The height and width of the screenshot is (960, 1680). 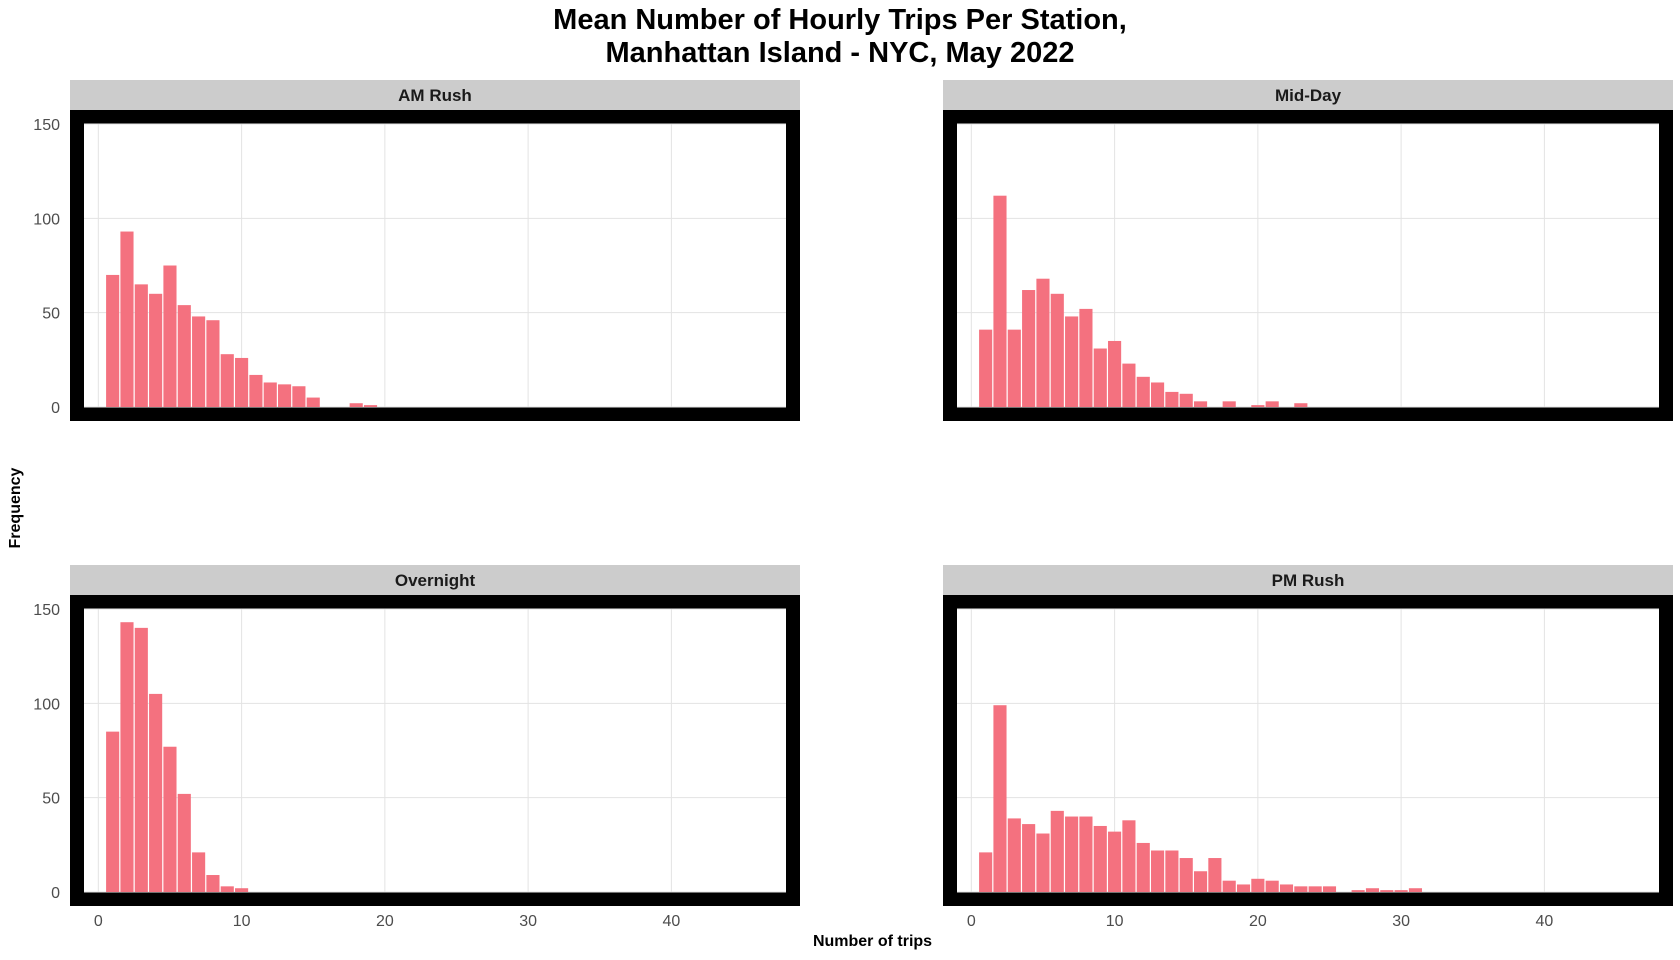 I want to click on chart-title-line-2: Manhattan Island - NYC, May 2022, so click(x=840, y=53).